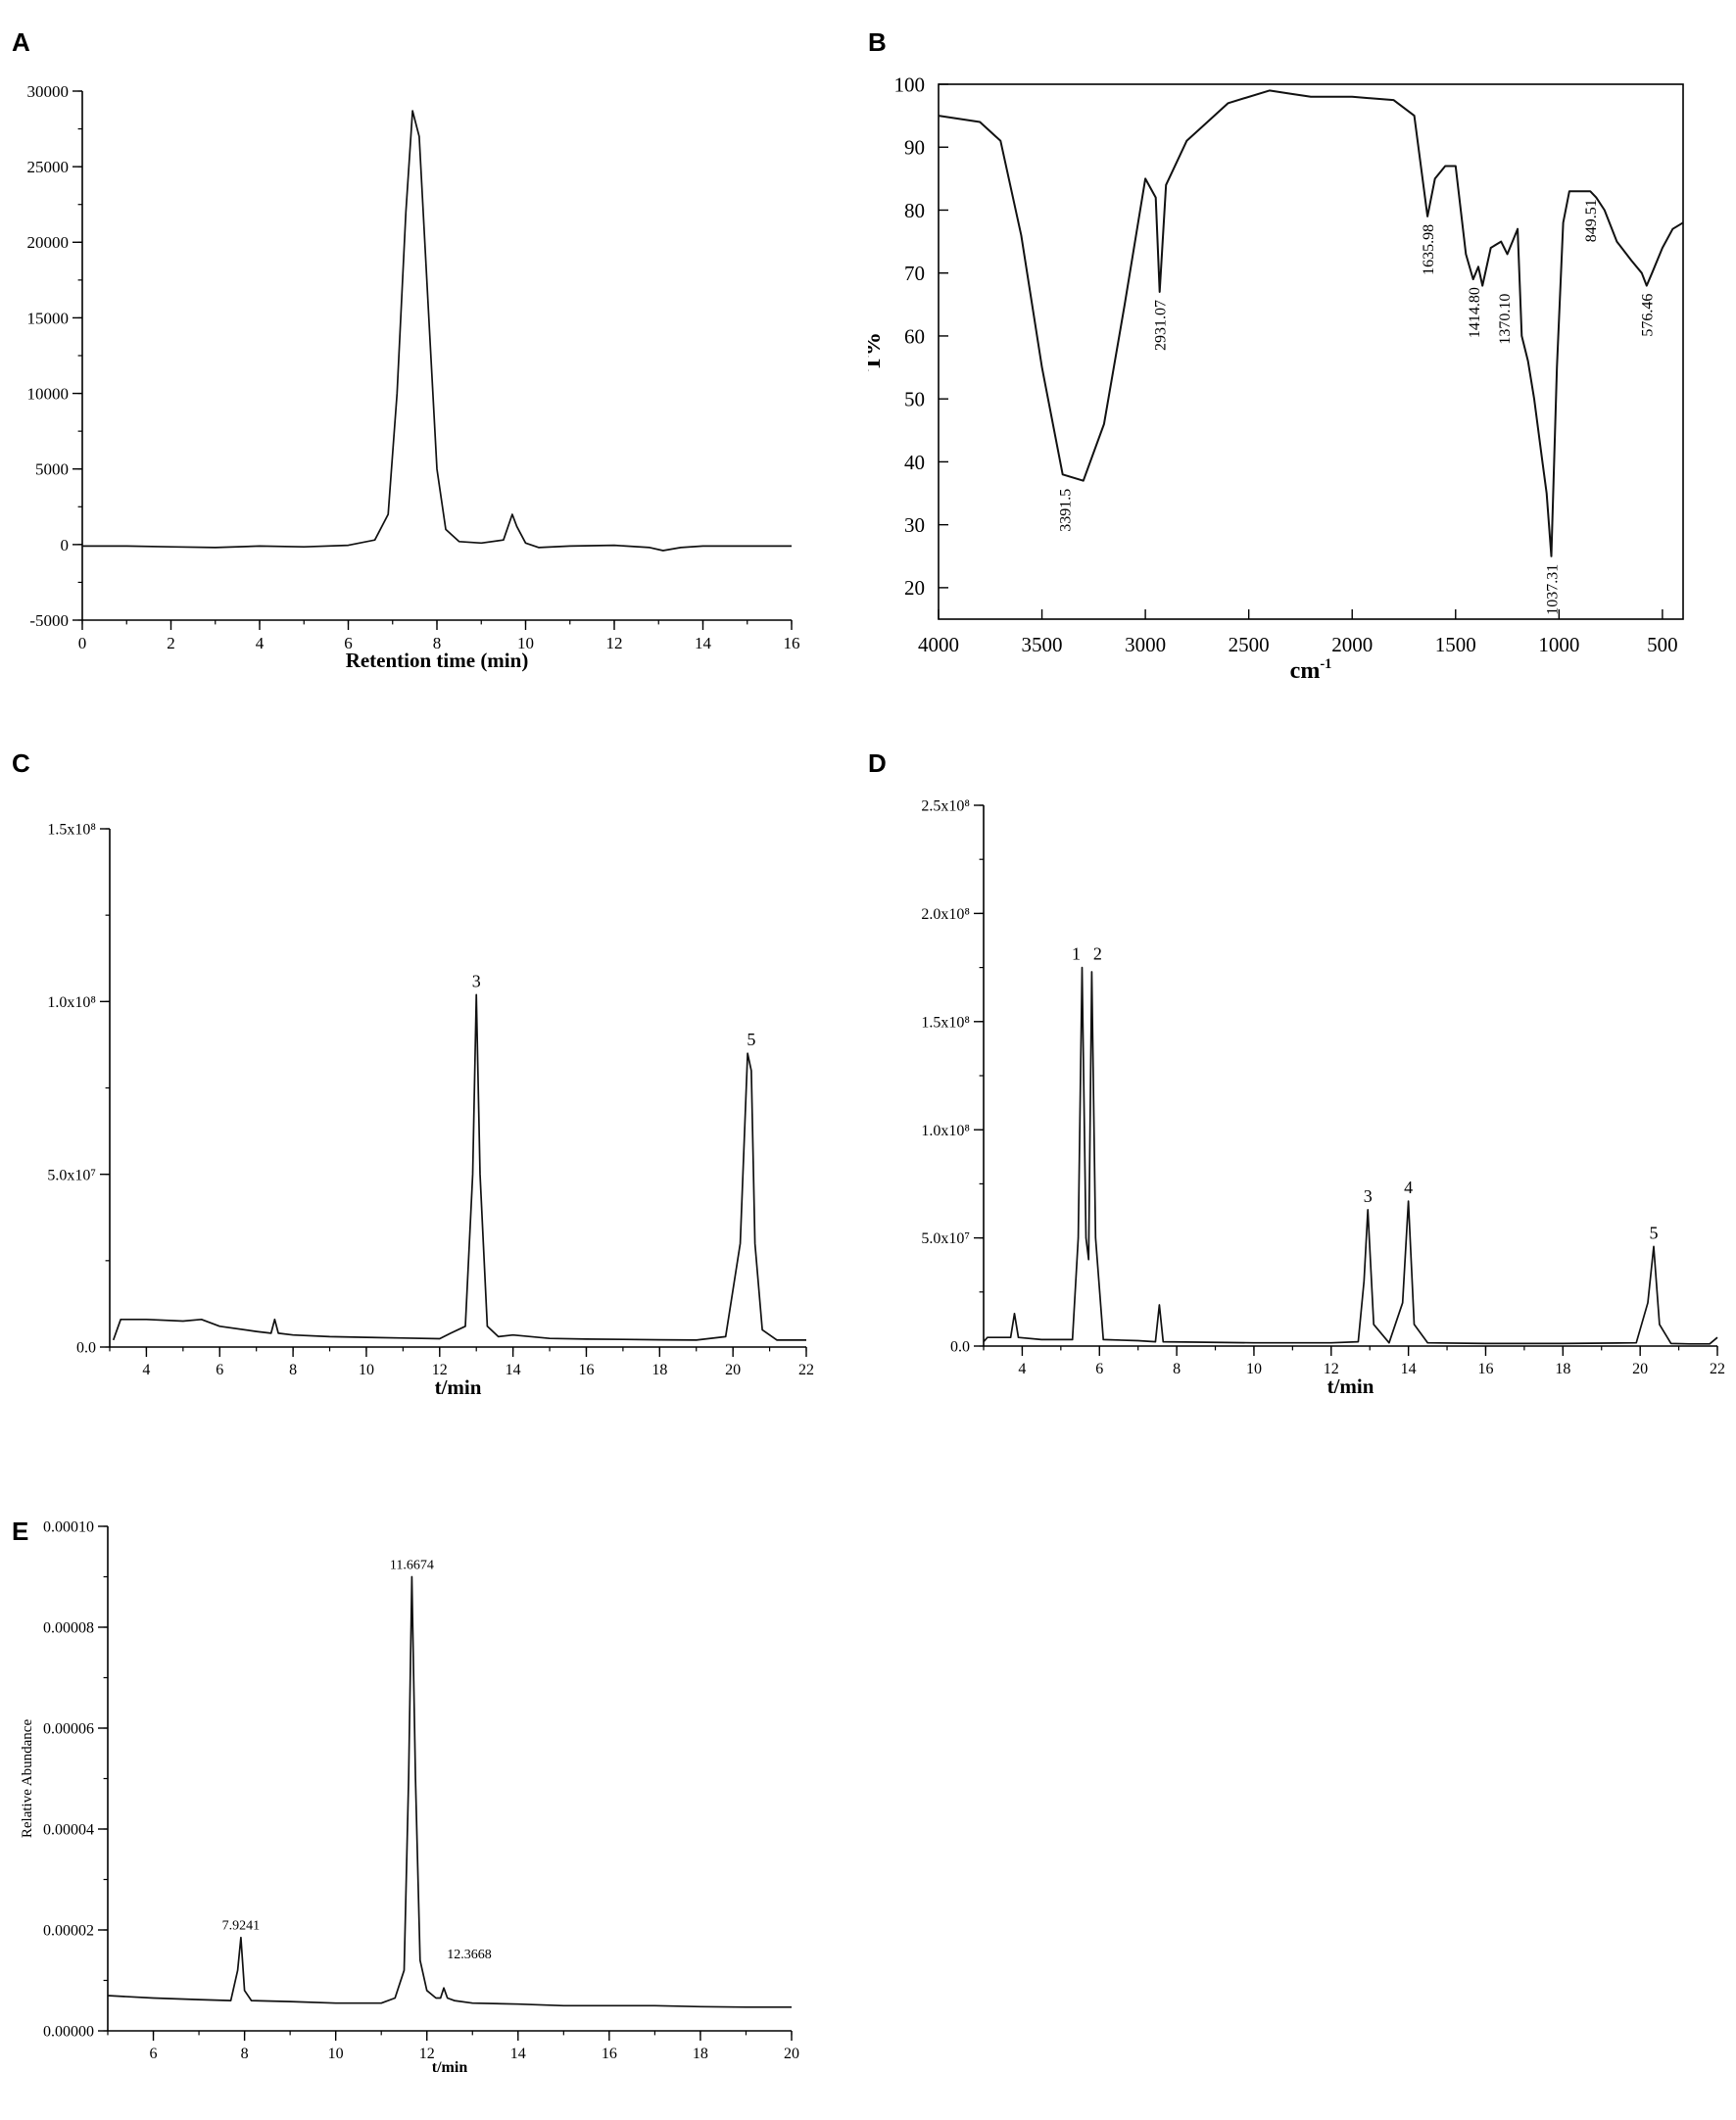  I want to click on peak-label: 1370.10, so click(1505, 319).